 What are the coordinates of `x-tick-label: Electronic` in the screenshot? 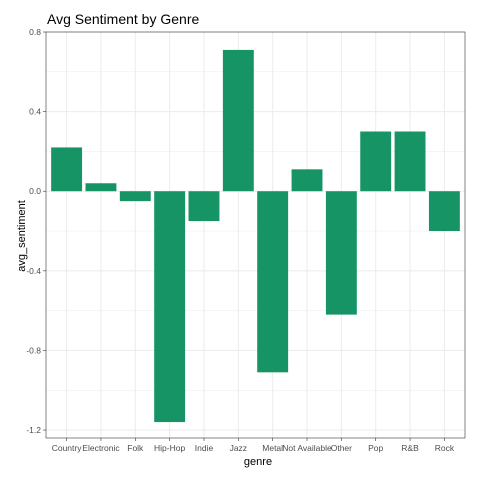 It's located at (101, 448).